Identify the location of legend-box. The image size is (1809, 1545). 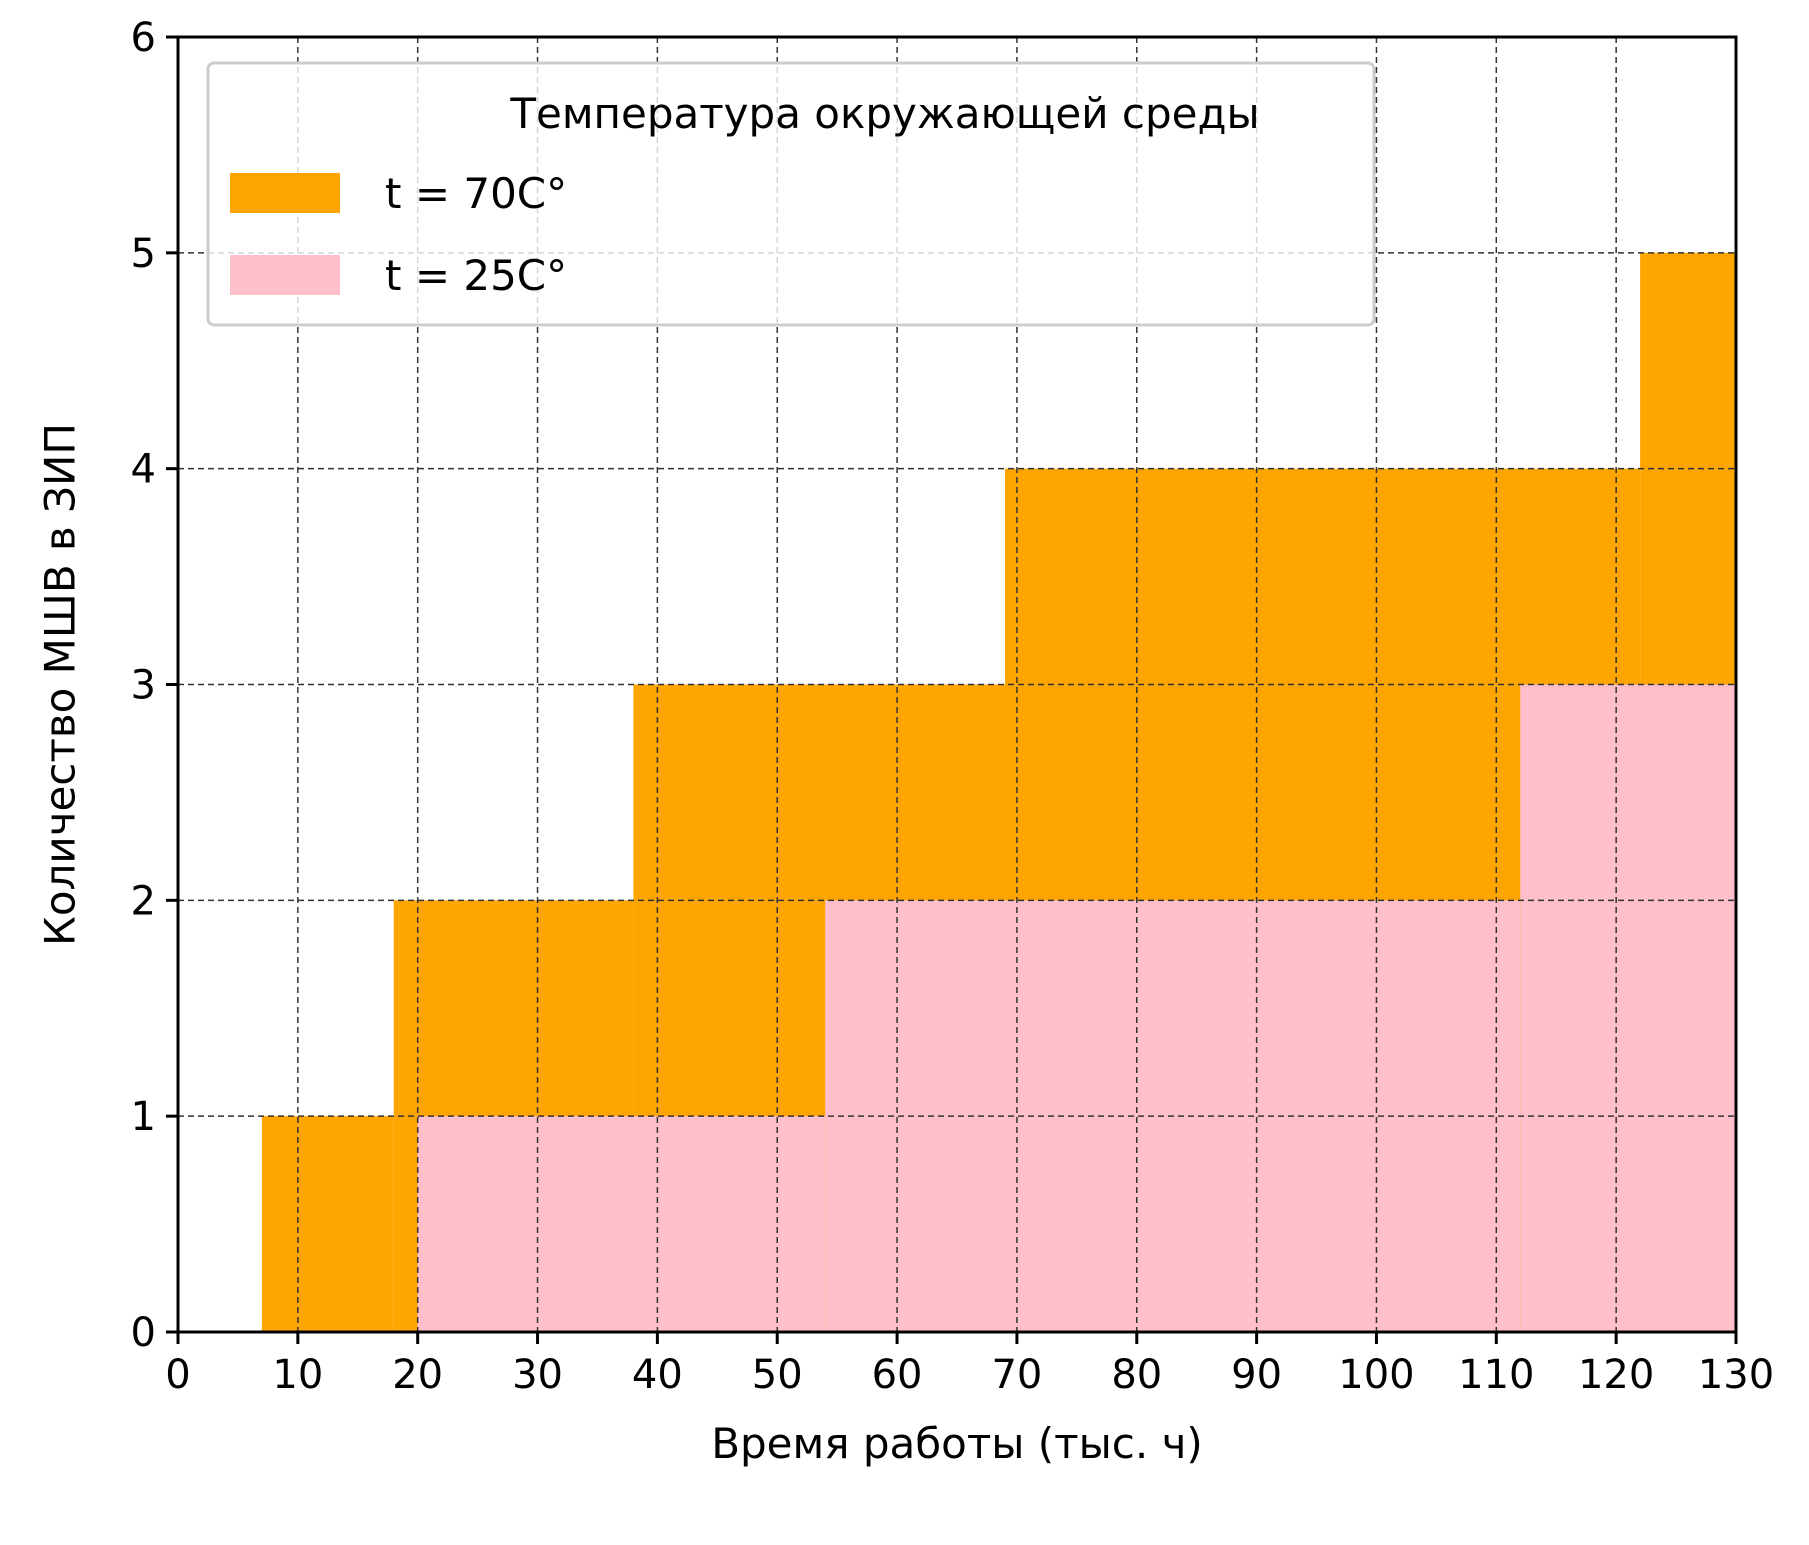
(791, 194).